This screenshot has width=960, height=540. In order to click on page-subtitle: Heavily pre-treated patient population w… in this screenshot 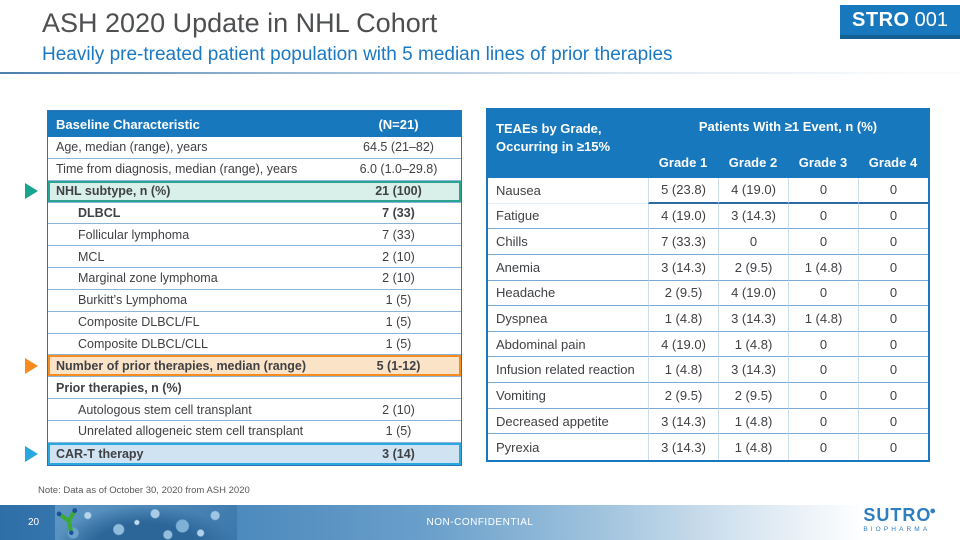, I will do `click(357, 54)`.